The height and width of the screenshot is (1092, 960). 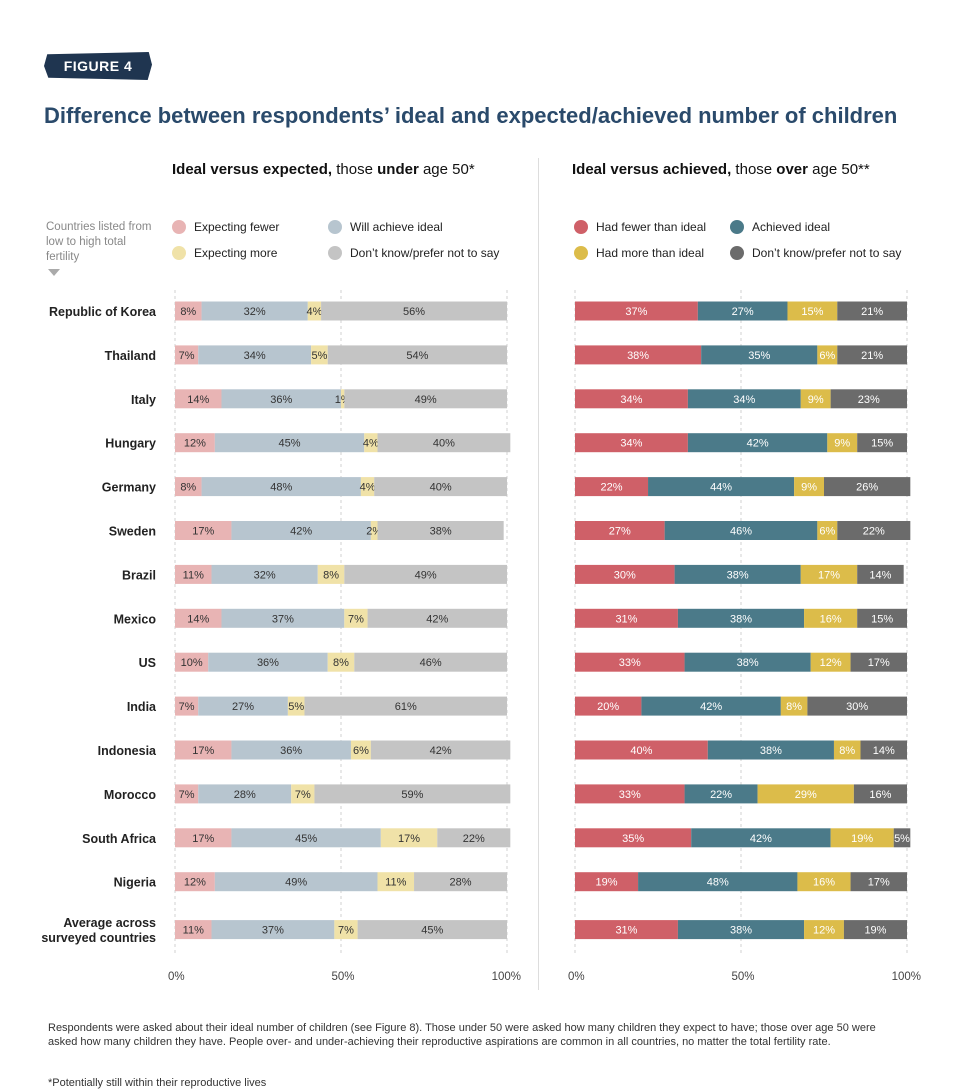 What do you see at coordinates (902, 839) in the screenshot?
I see `data-label: 5%` at bounding box center [902, 839].